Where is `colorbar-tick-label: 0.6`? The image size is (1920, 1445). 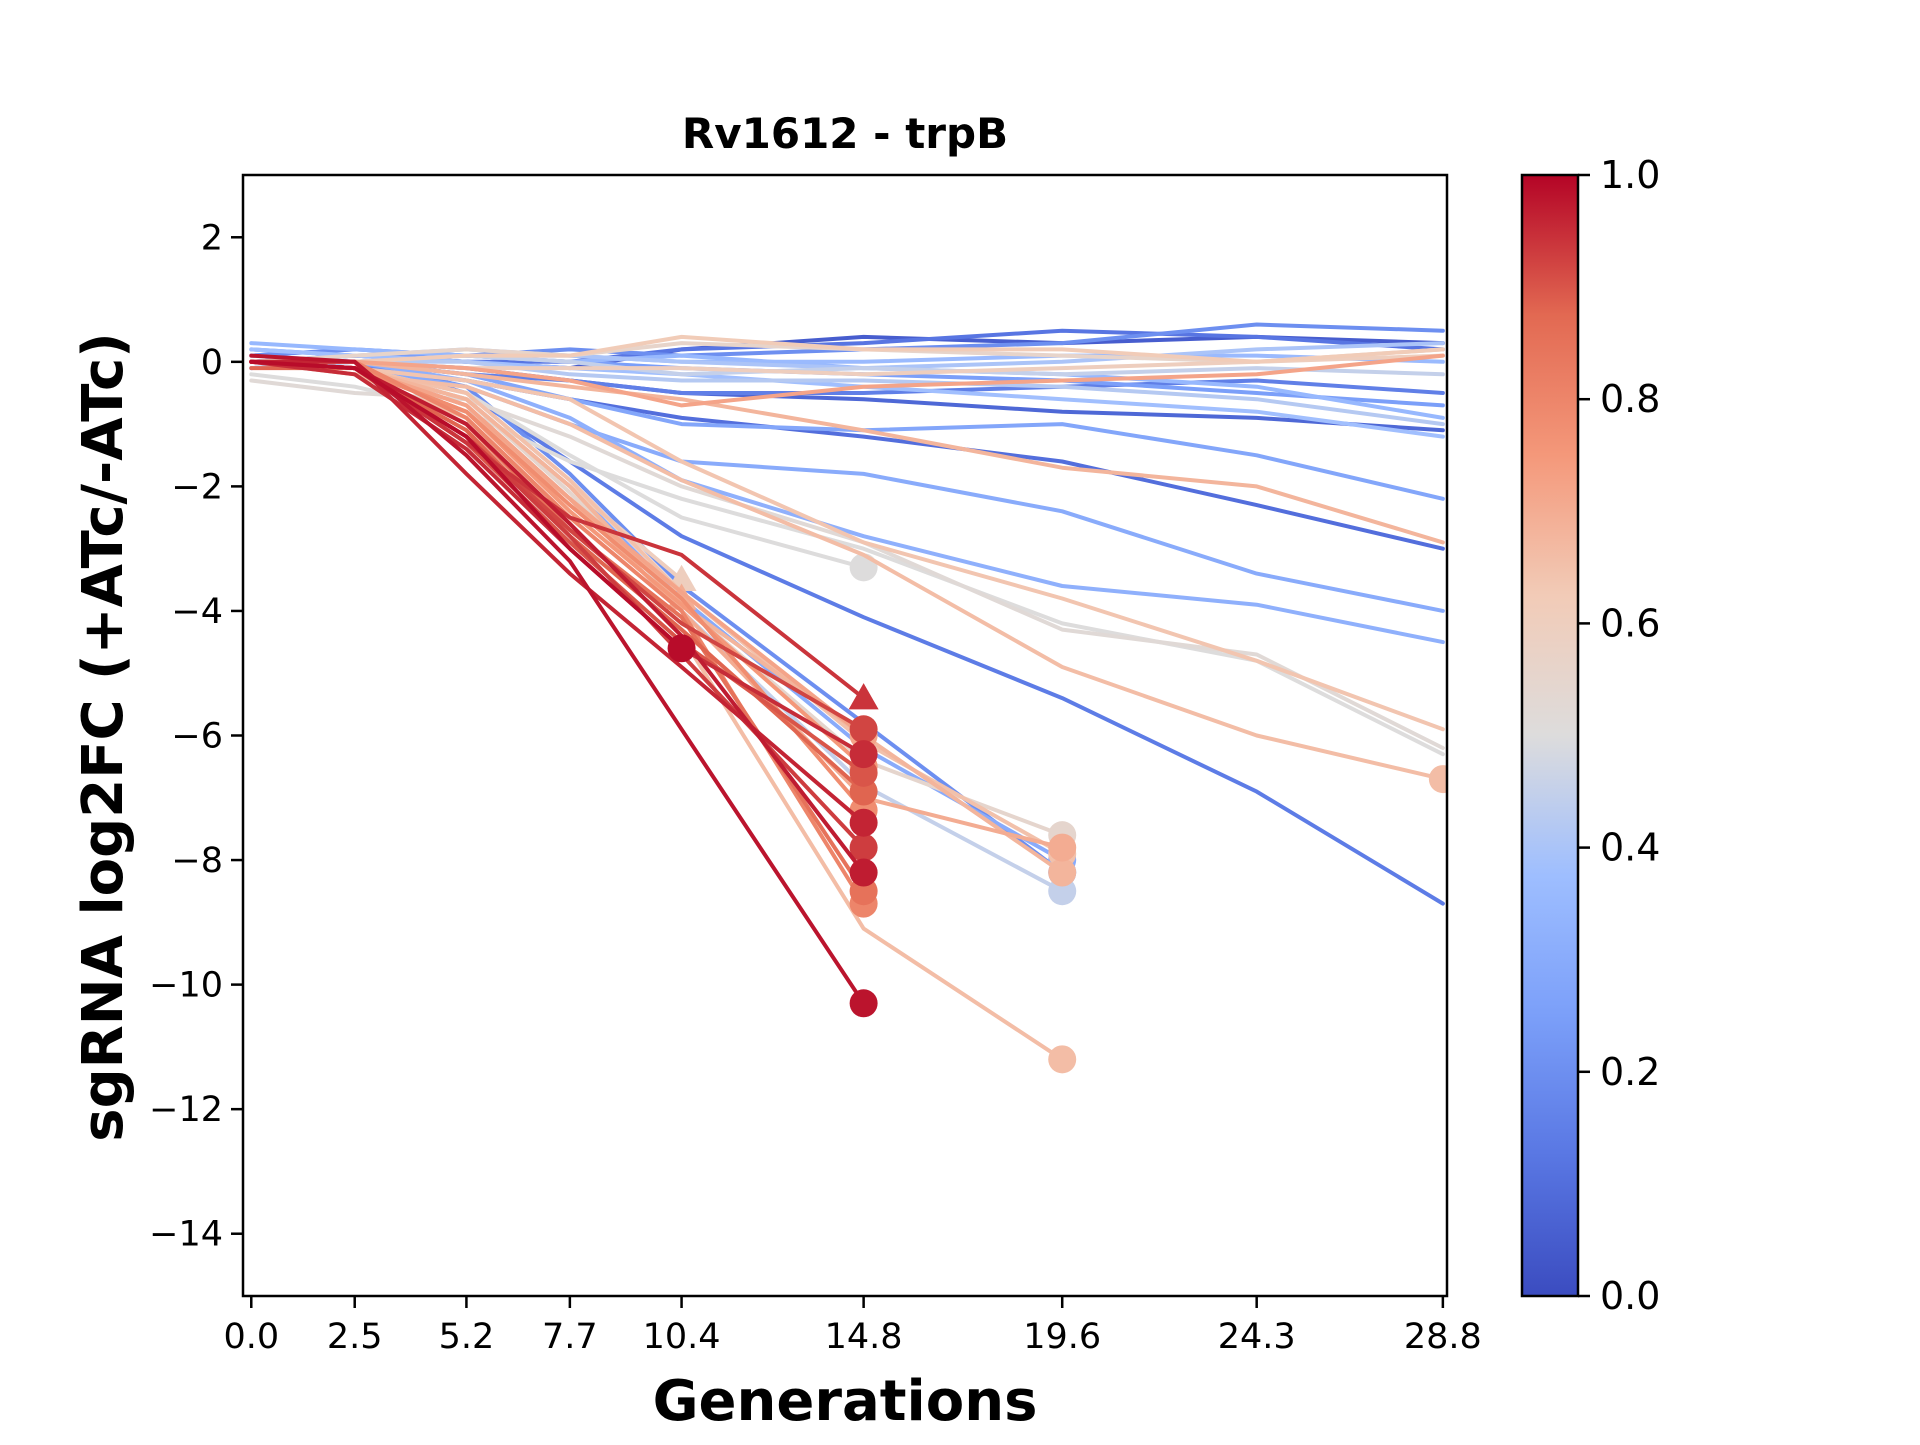
colorbar-tick-label: 0.6 is located at coordinates (1630, 623).